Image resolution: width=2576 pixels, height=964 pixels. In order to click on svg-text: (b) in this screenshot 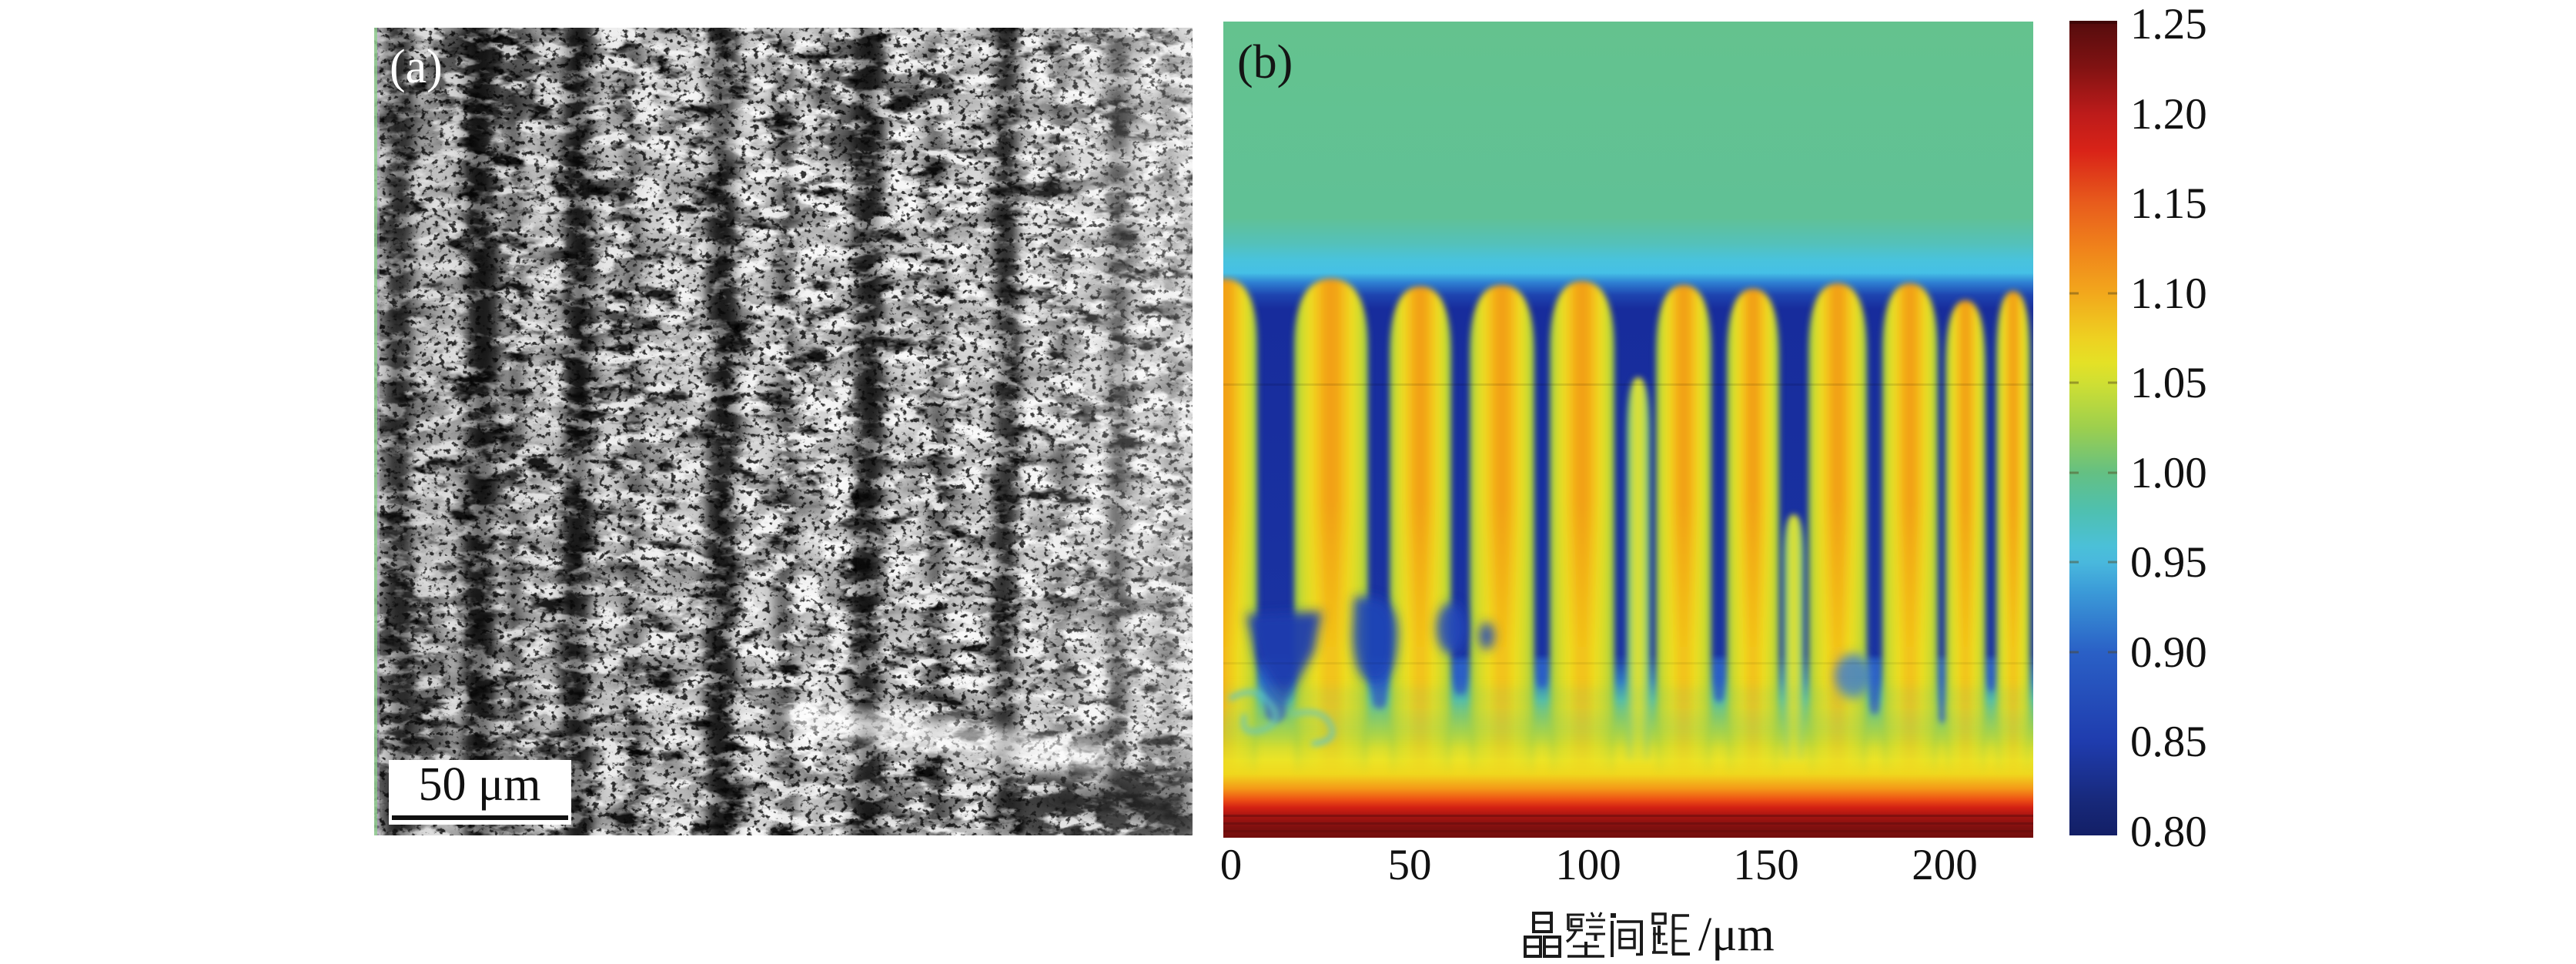, I will do `click(1265, 63)`.